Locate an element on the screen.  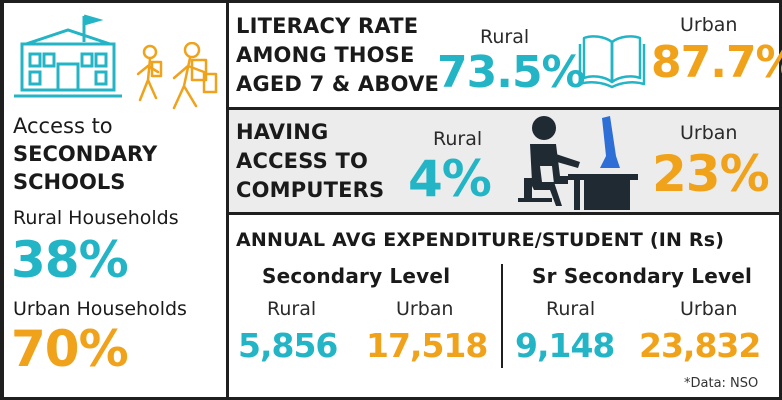
computers-heading-line2: ACCESS TO is located at coordinates (302, 161).